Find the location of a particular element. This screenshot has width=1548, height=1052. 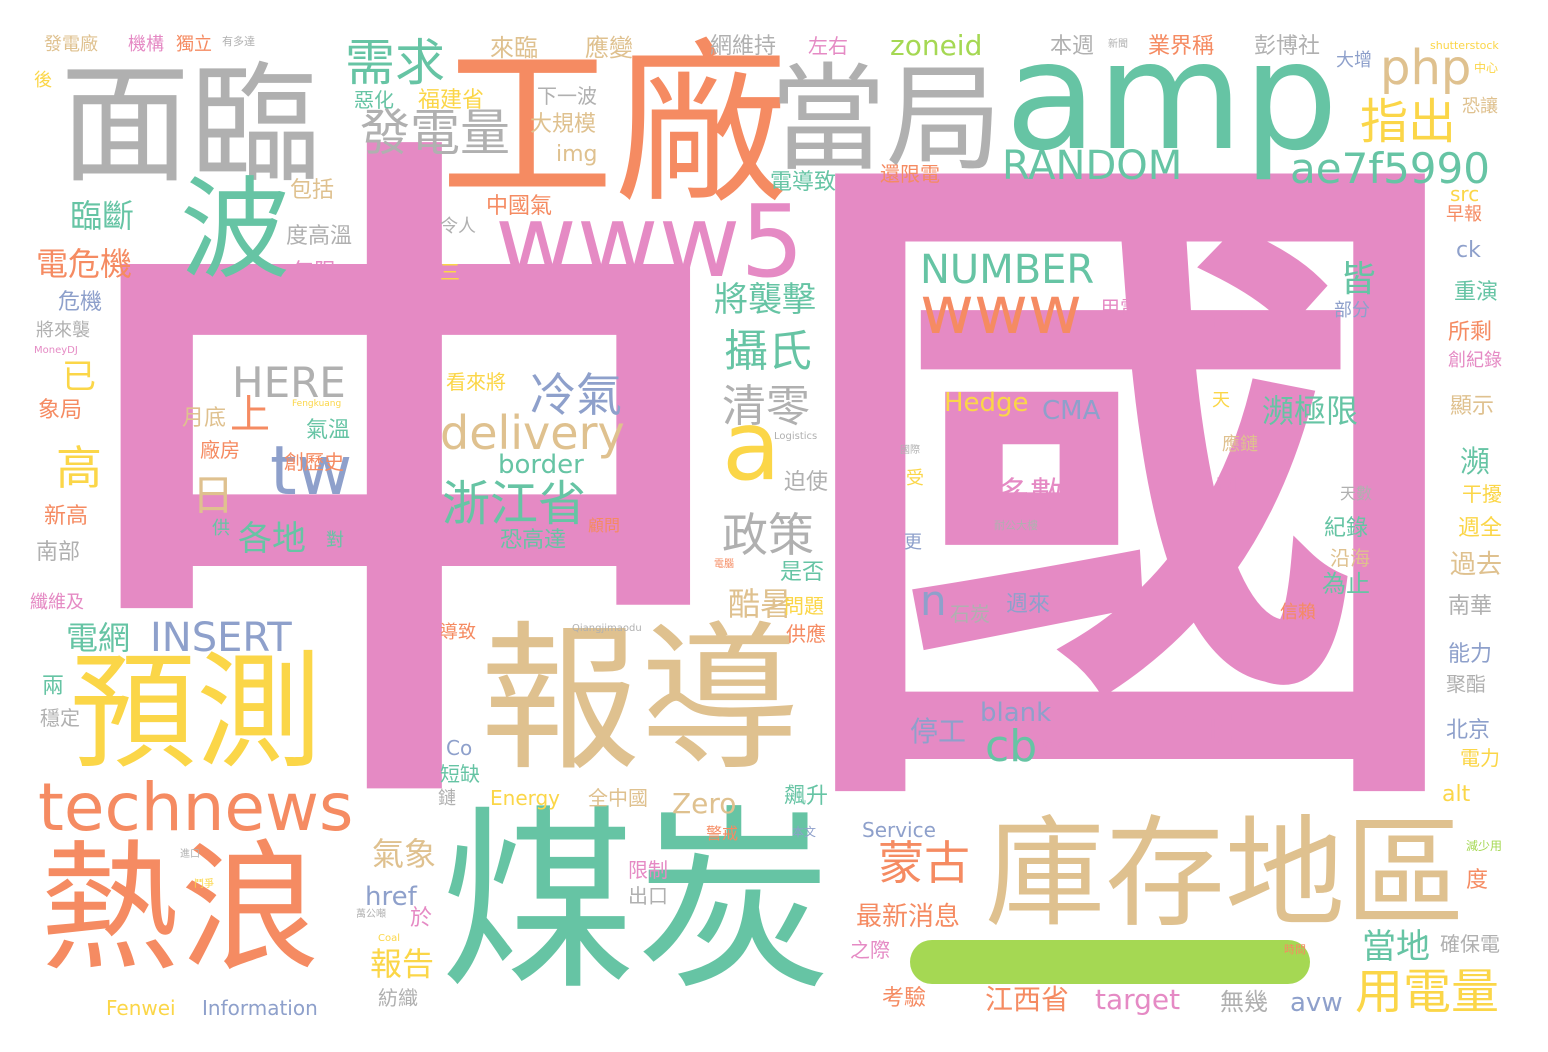

word-mianlin: 面臨 is located at coordinates (190, 125).